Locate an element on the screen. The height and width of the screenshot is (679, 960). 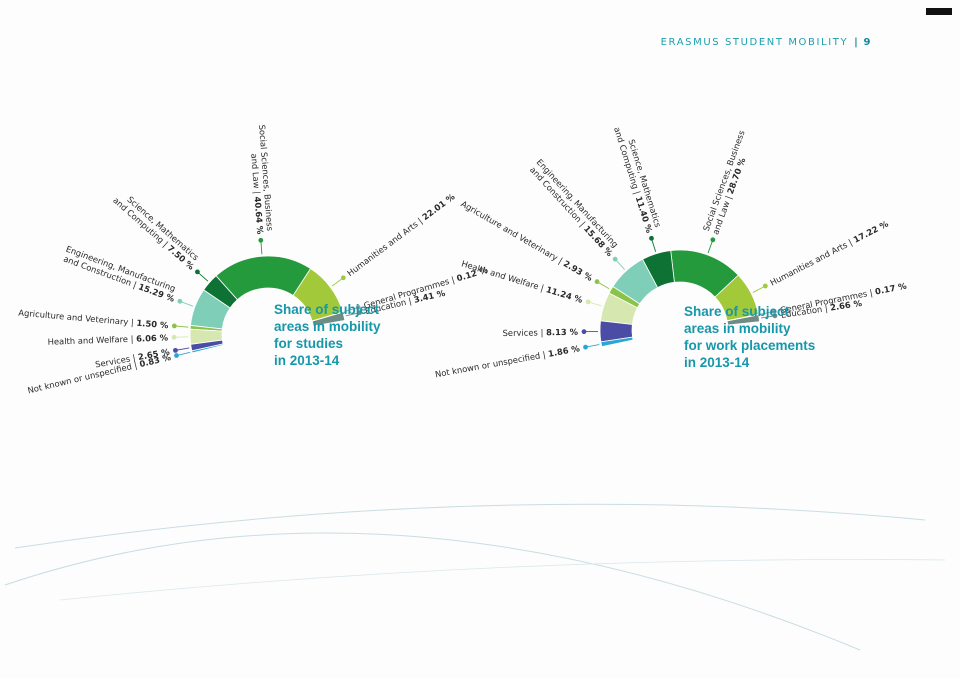
label-agriculture-and-veterinary: Agriculture and Veterinary | 1.50 % is located at coordinates (93, 318).